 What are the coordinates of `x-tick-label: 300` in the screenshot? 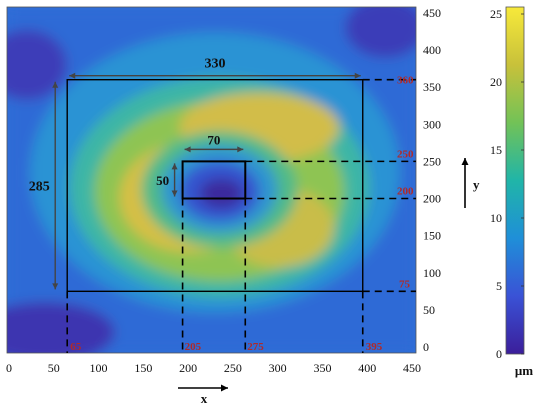 It's located at (278, 368).